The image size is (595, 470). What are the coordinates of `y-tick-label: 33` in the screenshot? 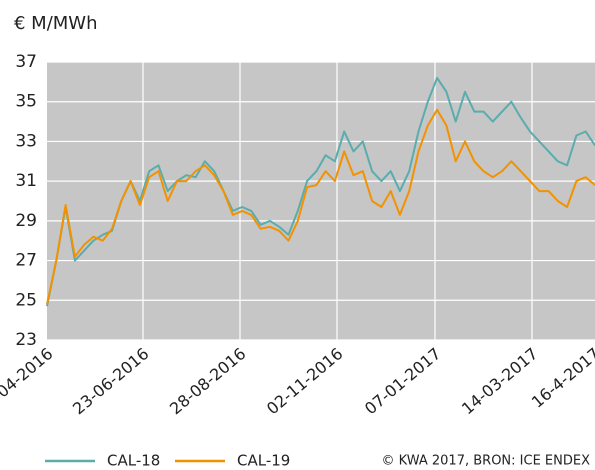 It's located at (26, 141).